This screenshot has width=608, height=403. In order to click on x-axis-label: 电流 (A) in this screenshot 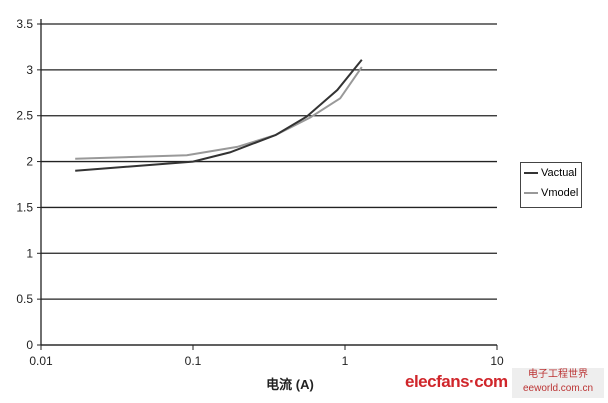, I will do `click(290, 384)`.